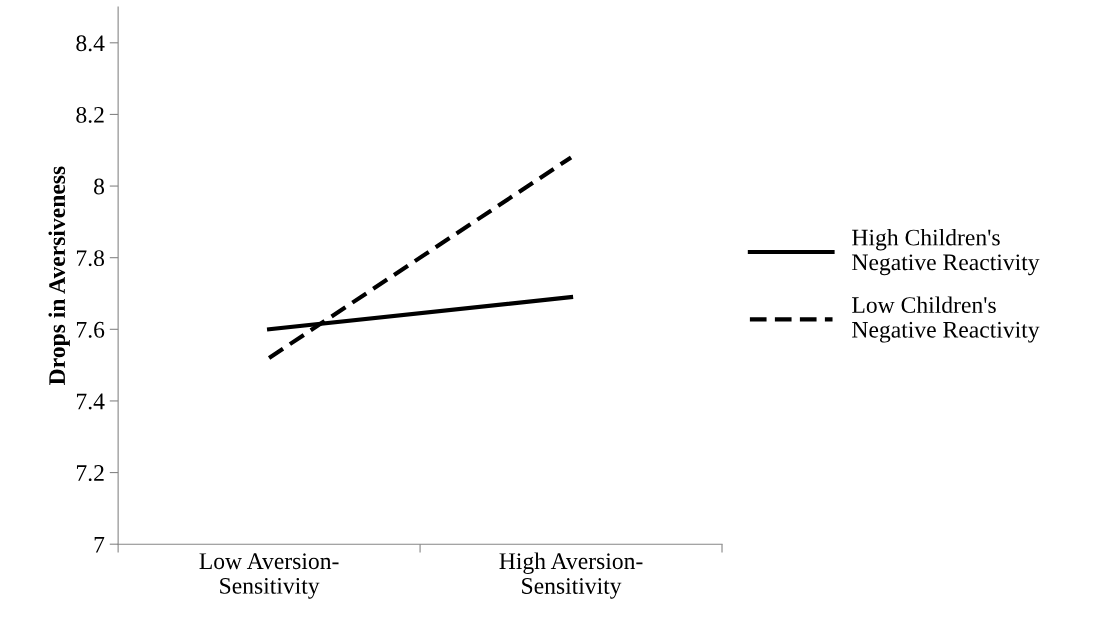 This screenshot has width=1104, height=635. Describe the element at coordinates (59, 275) in the screenshot. I see `y-axis-title: Drops in Aversiveness` at that location.